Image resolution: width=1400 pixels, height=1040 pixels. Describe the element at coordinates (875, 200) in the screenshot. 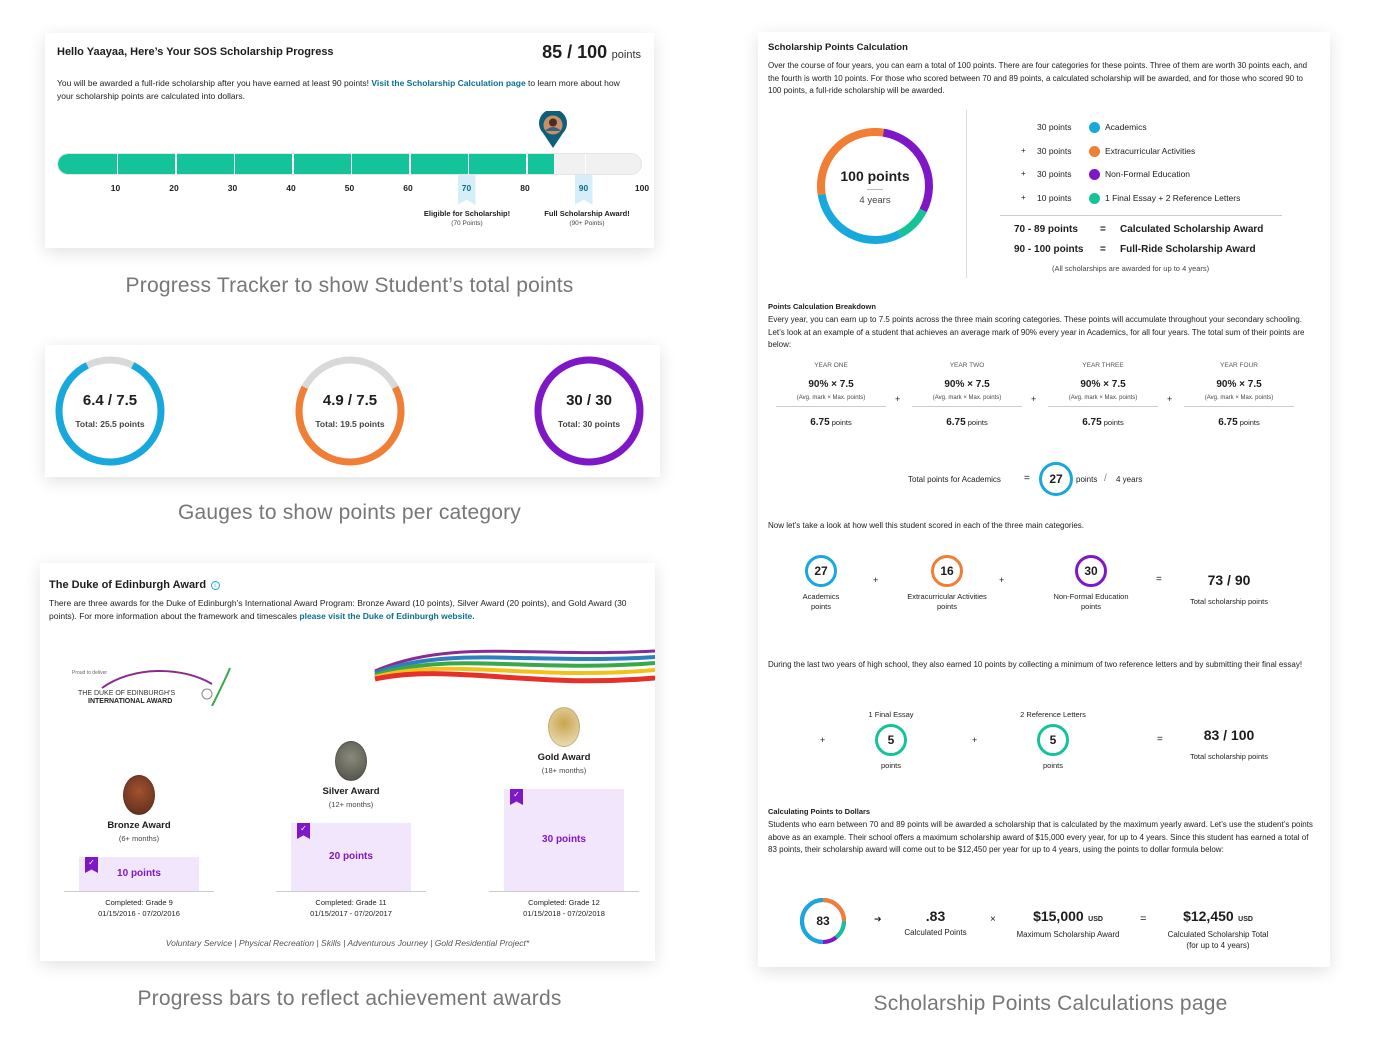

I see `donut-sub: 4 years` at that location.